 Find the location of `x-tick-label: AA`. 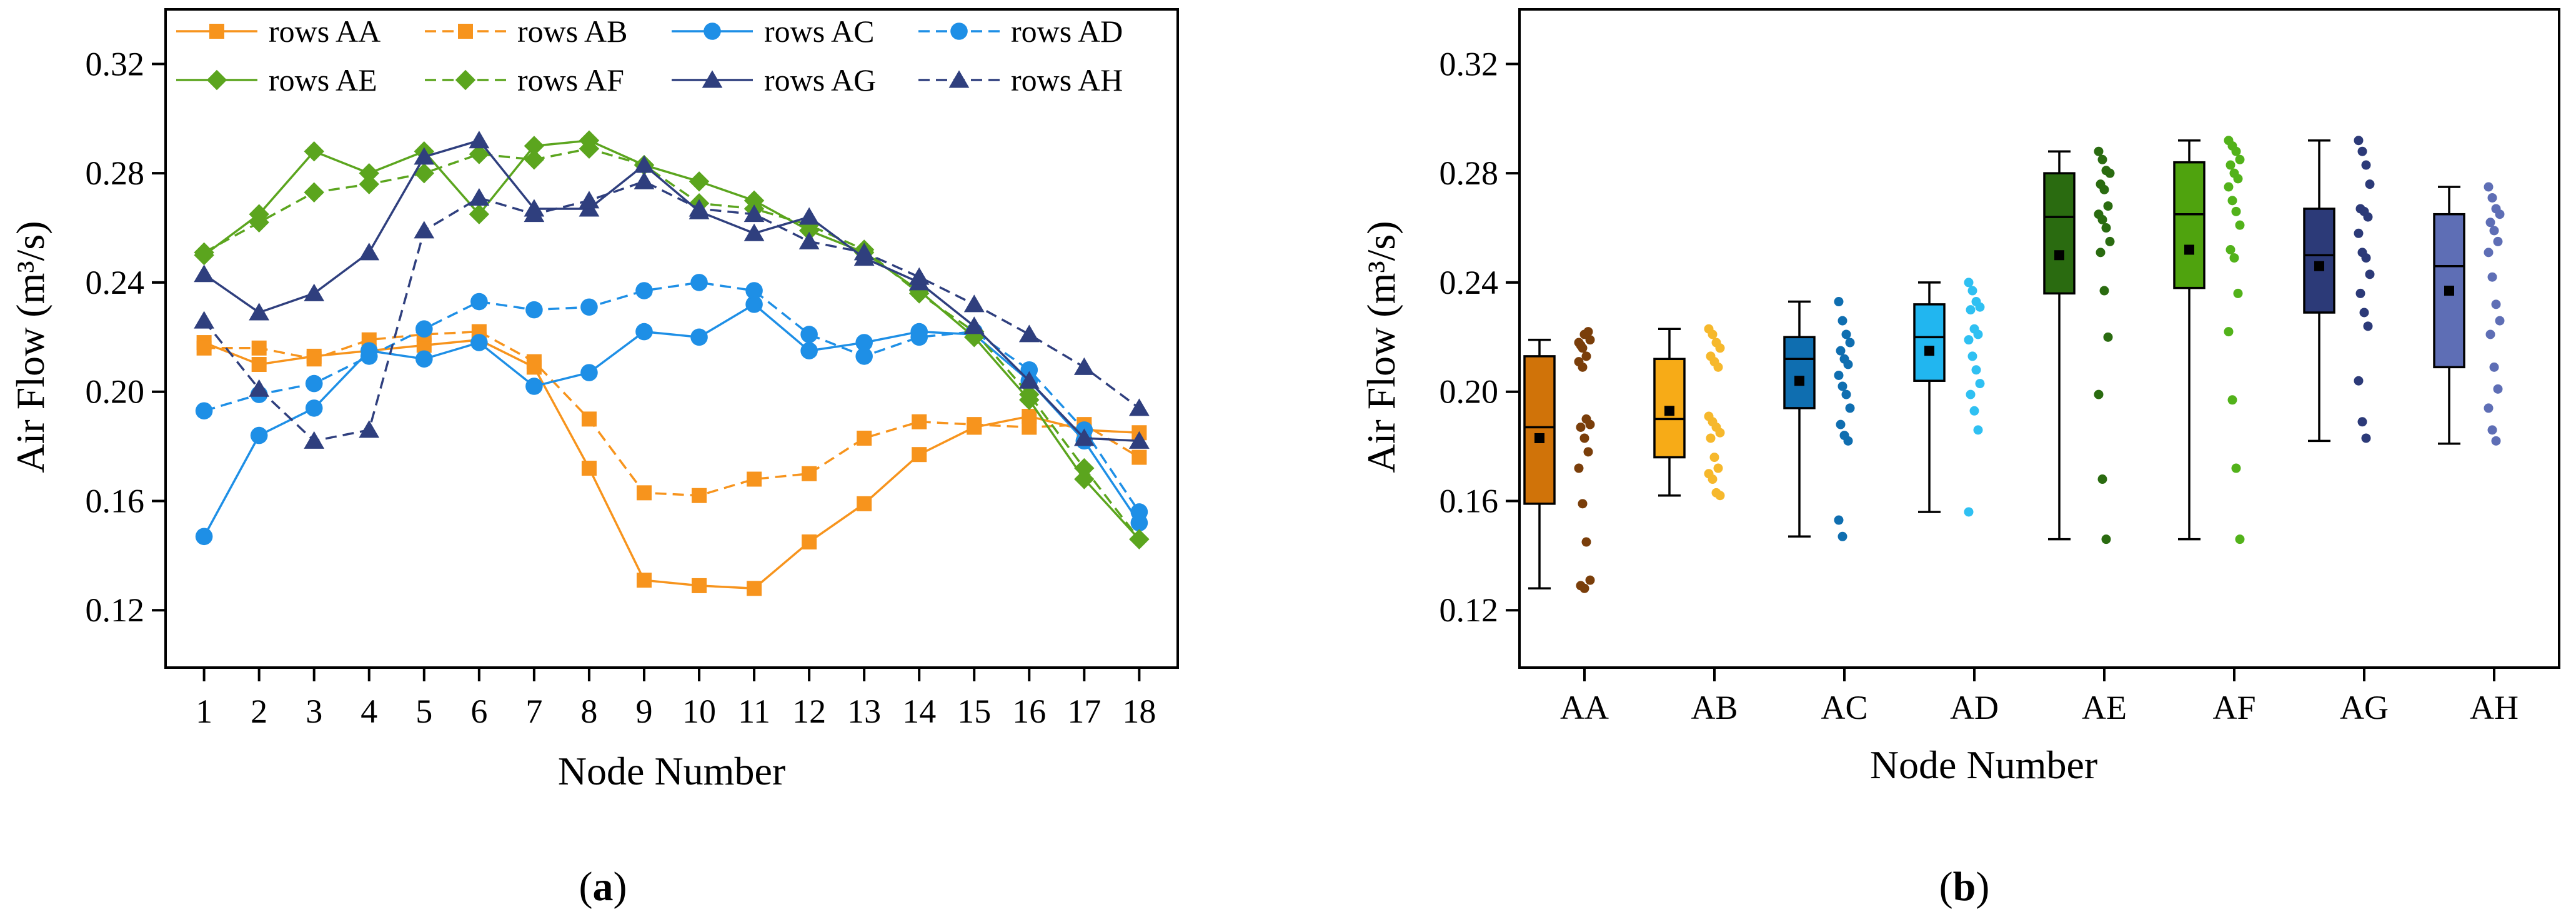

x-tick-label: AA is located at coordinates (1585, 707).